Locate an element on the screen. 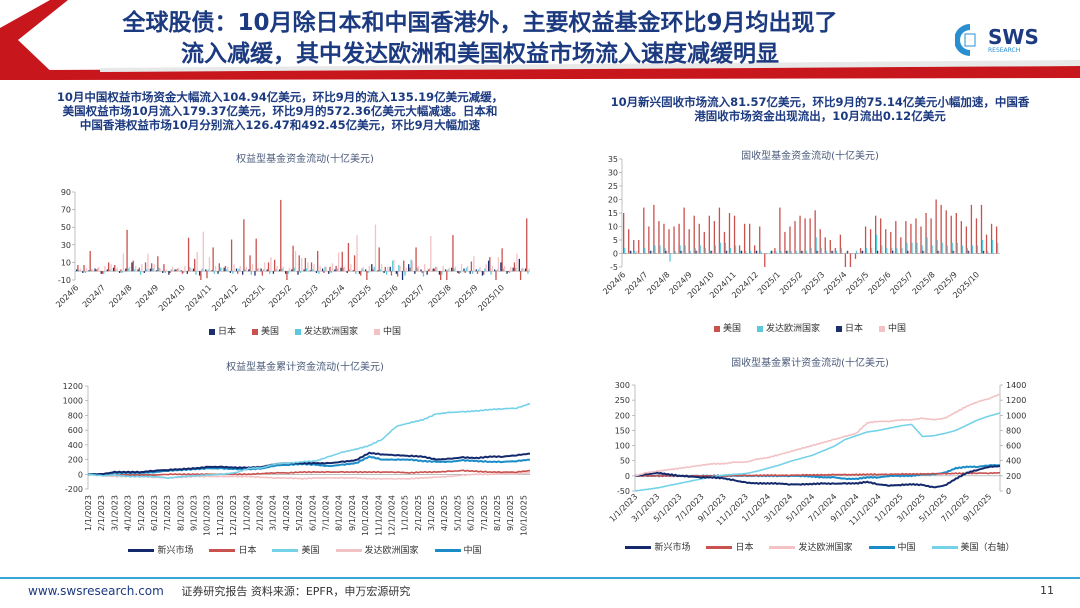  x-tick-label: 1/1/2024 is located at coordinates (246, 513).